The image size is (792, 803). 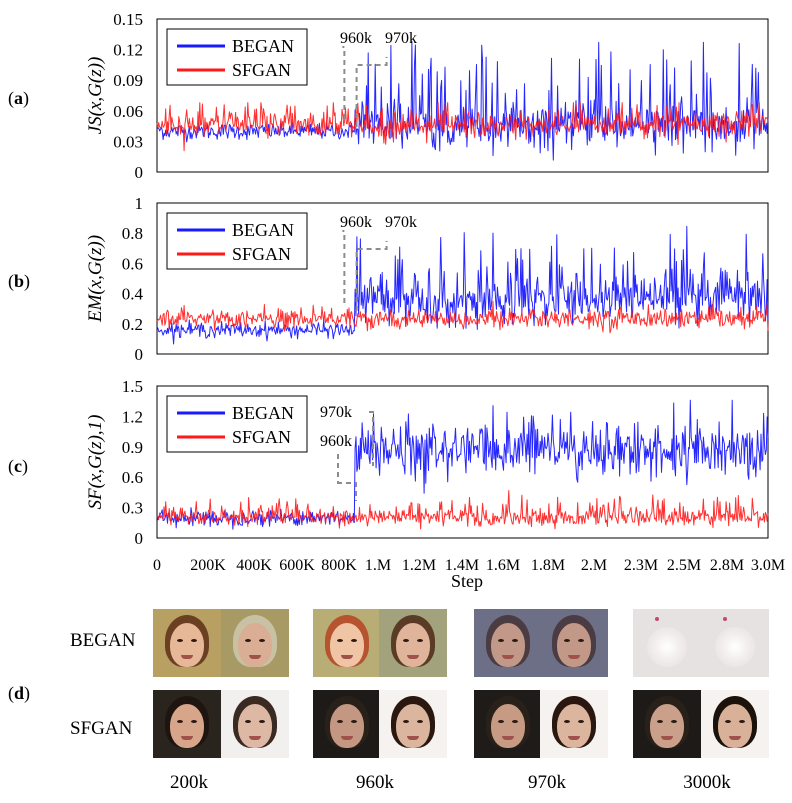 What do you see at coordinates (128, 80) in the screenshot?
I see `y-tick-label: 0.09` at bounding box center [128, 80].